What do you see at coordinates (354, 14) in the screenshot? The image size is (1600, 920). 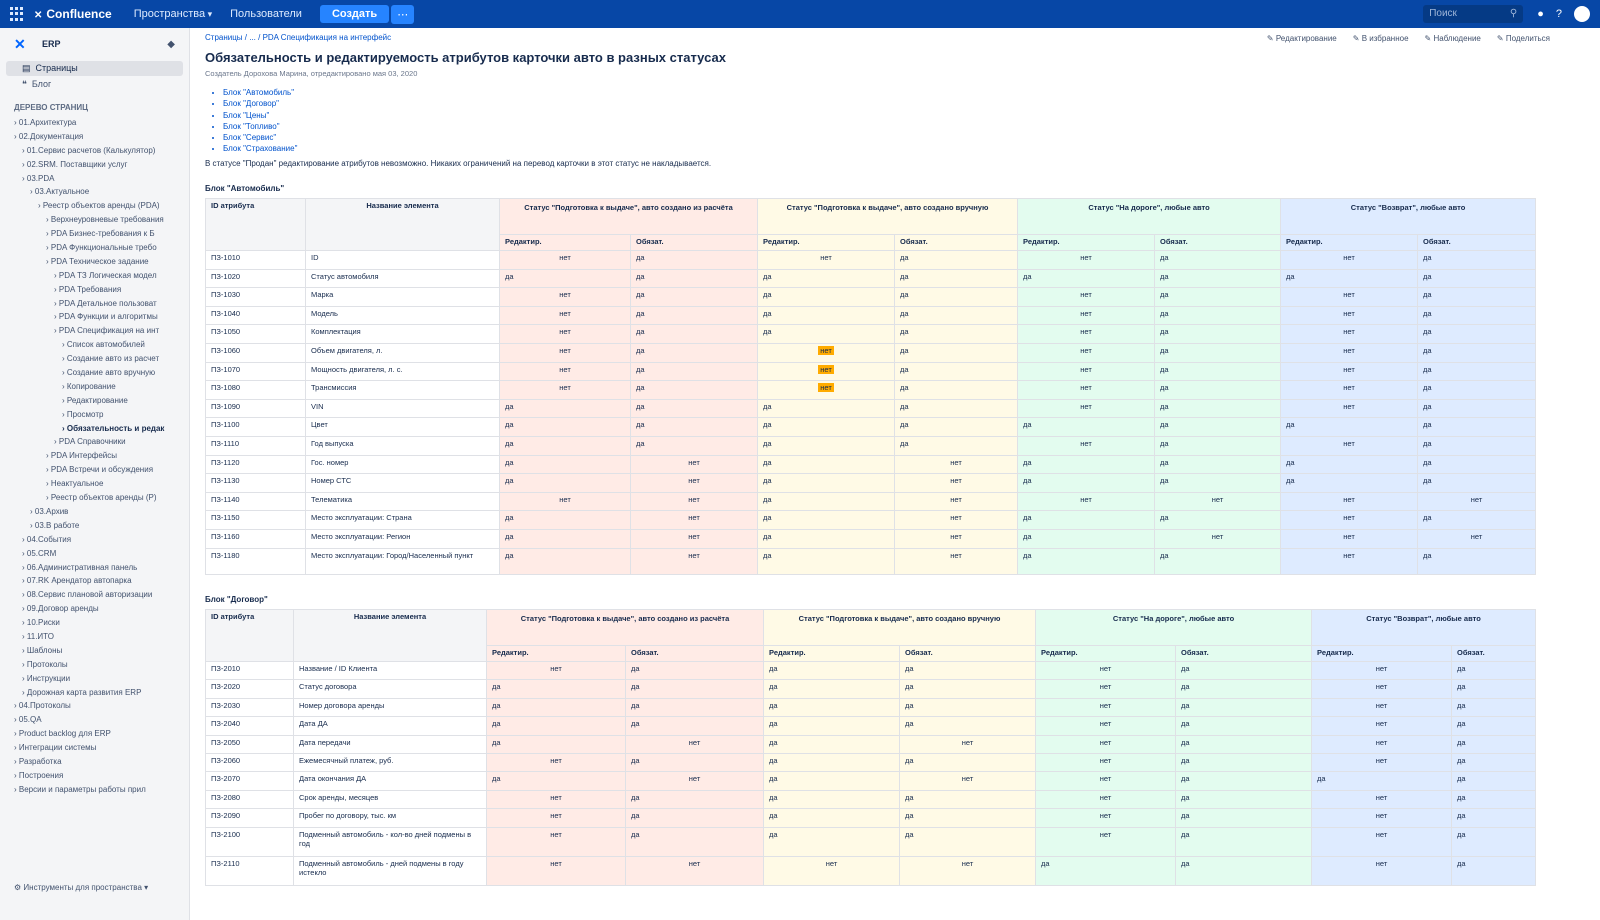 I see `create-button: Создать` at bounding box center [354, 14].